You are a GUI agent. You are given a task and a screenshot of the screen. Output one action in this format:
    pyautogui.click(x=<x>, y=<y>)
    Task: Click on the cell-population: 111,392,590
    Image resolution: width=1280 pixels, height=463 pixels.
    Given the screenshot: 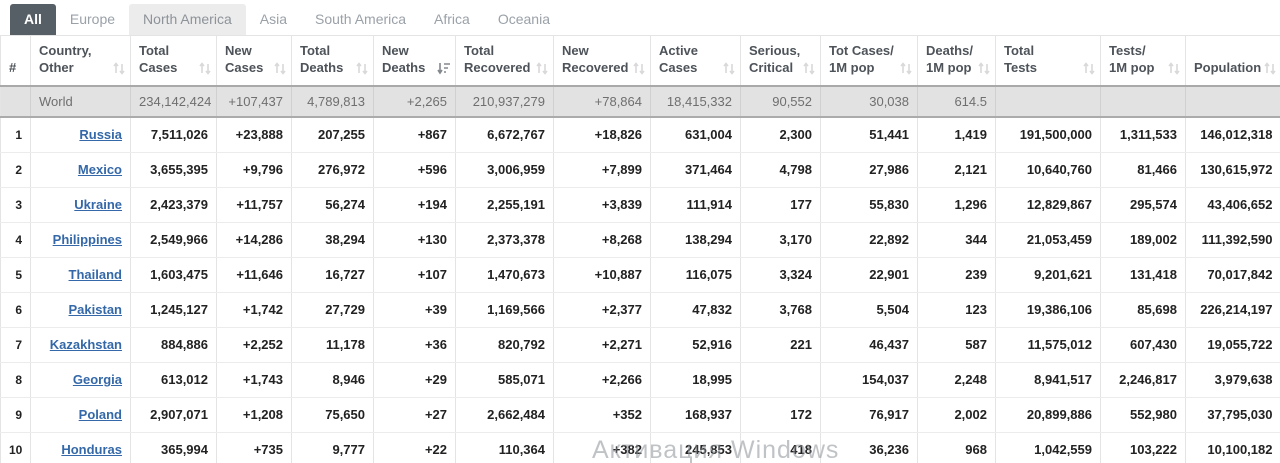 What is the action you would take?
    pyautogui.click(x=1232, y=240)
    